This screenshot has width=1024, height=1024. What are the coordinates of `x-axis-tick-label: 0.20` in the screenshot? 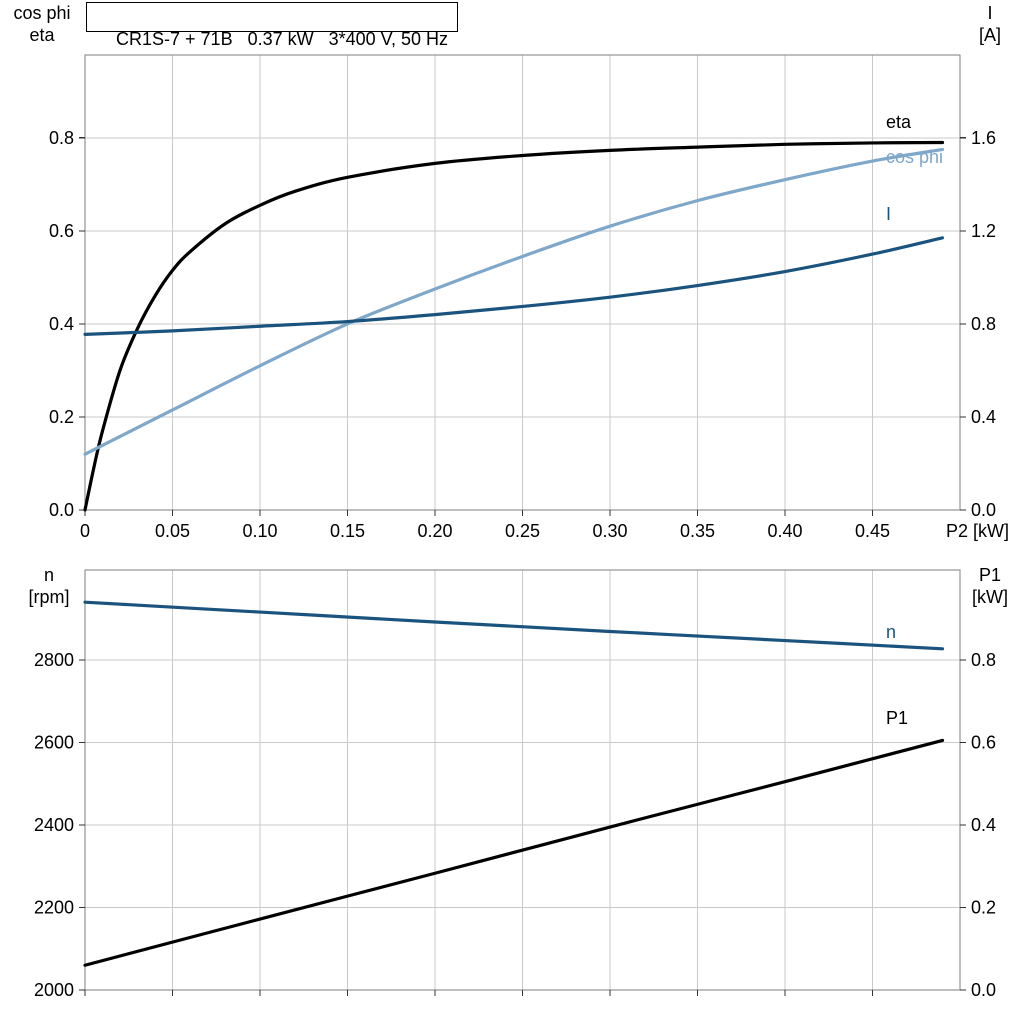 It's located at (434, 531).